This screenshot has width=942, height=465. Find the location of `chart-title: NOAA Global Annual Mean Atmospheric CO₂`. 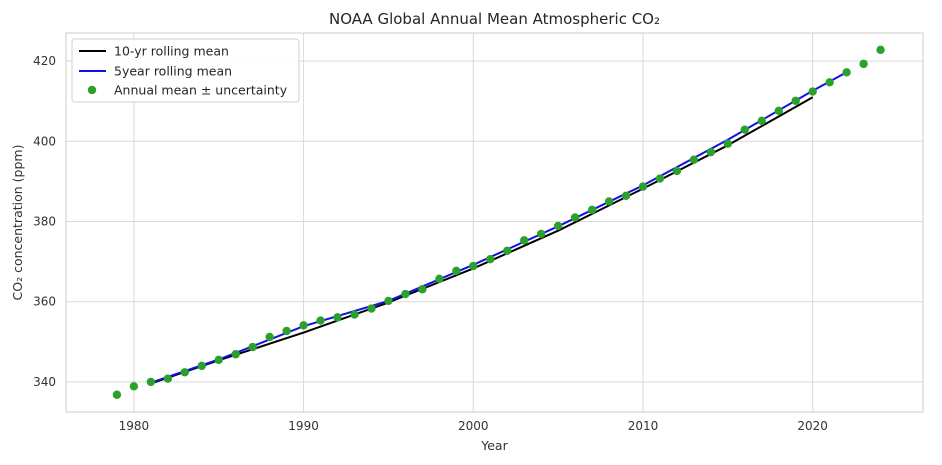

chart-title: NOAA Global Annual Mean Atmospheric CO₂ is located at coordinates (494, 19).